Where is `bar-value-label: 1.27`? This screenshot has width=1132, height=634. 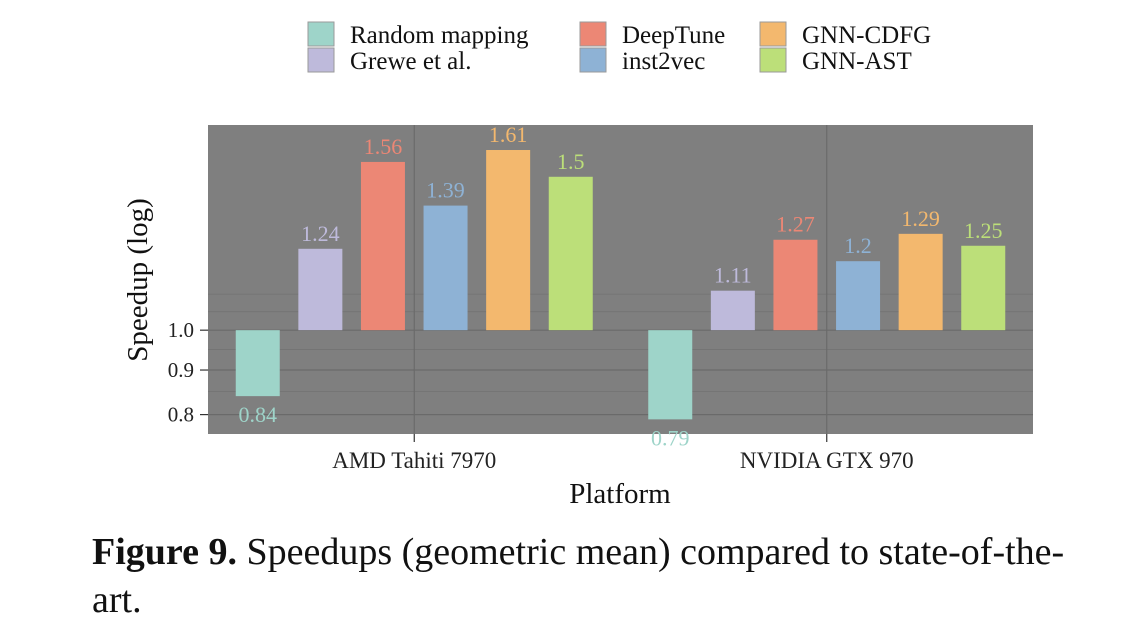
bar-value-label: 1.27 is located at coordinates (795, 224).